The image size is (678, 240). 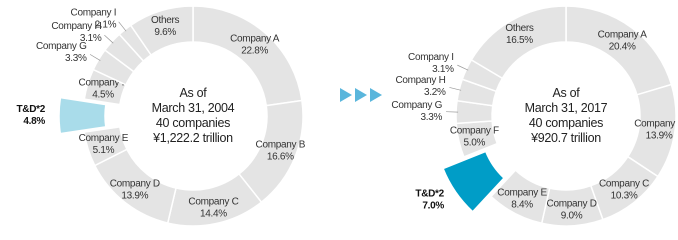 What do you see at coordinates (106, 24) in the screenshot?
I see `slice-value: 2.1%` at bounding box center [106, 24].